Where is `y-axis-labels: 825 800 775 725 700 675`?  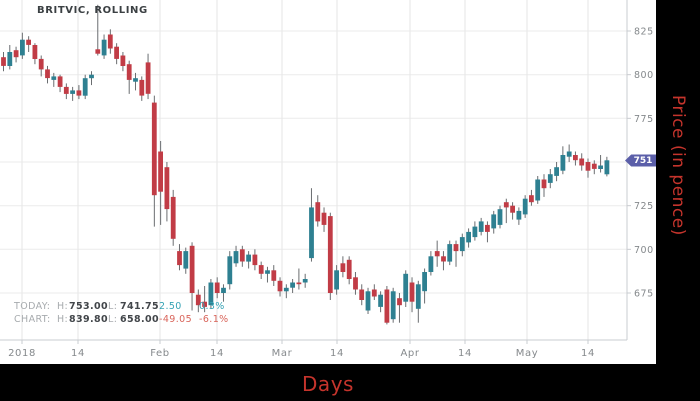
y-axis-labels: 825 800 775 725 700 675 is located at coordinates (640, 163).